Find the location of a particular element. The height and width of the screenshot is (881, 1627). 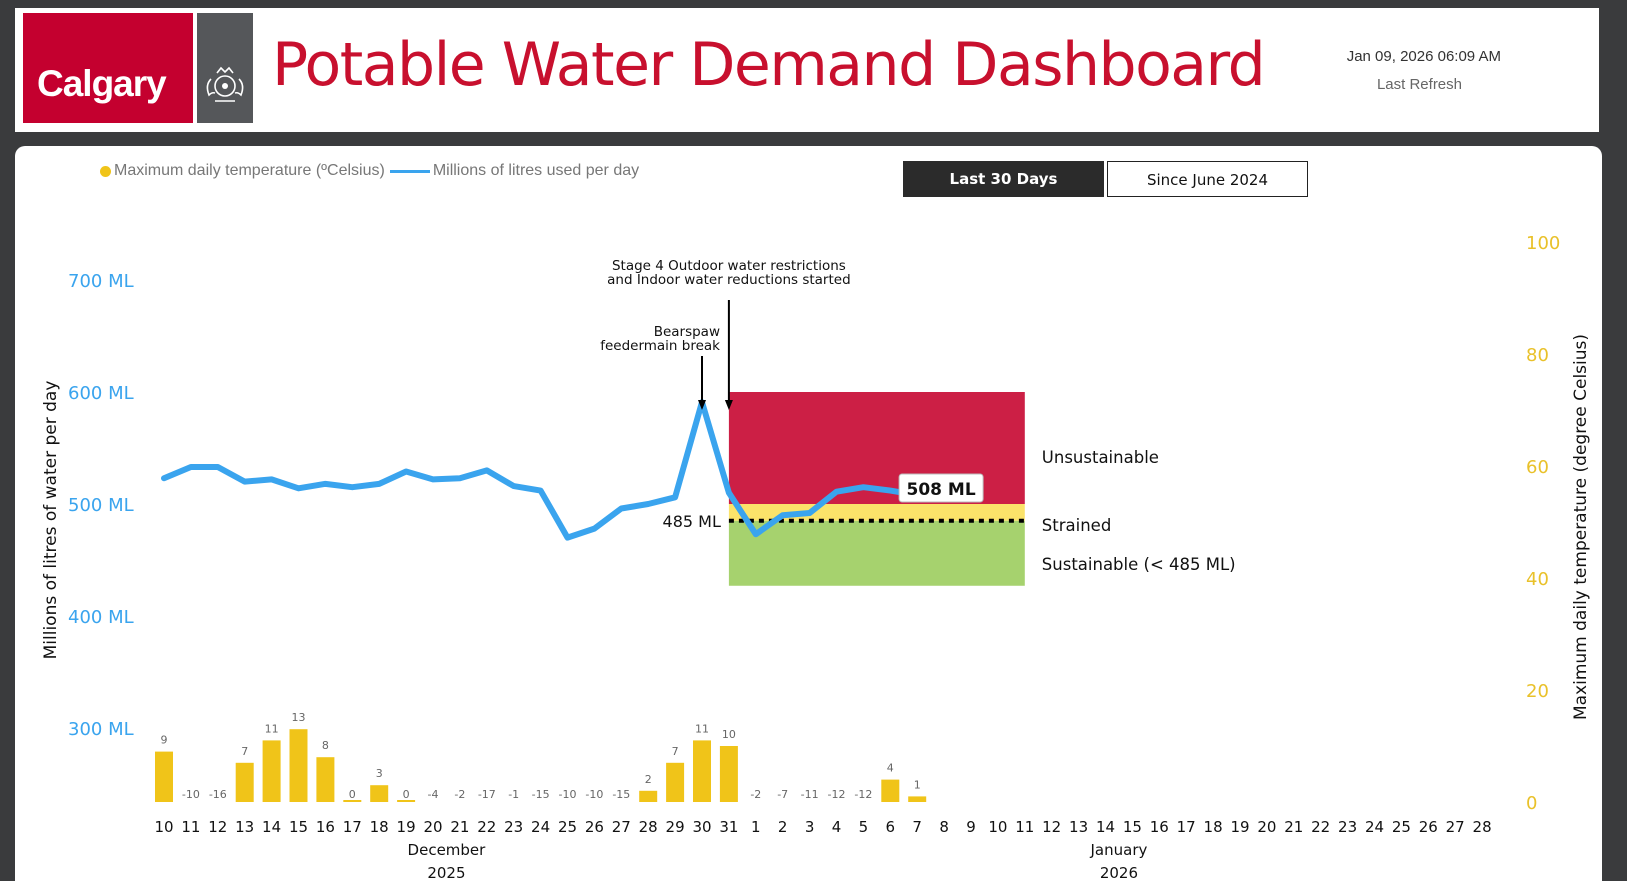

temperature-data-label: -1 is located at coordinates (513, 794).